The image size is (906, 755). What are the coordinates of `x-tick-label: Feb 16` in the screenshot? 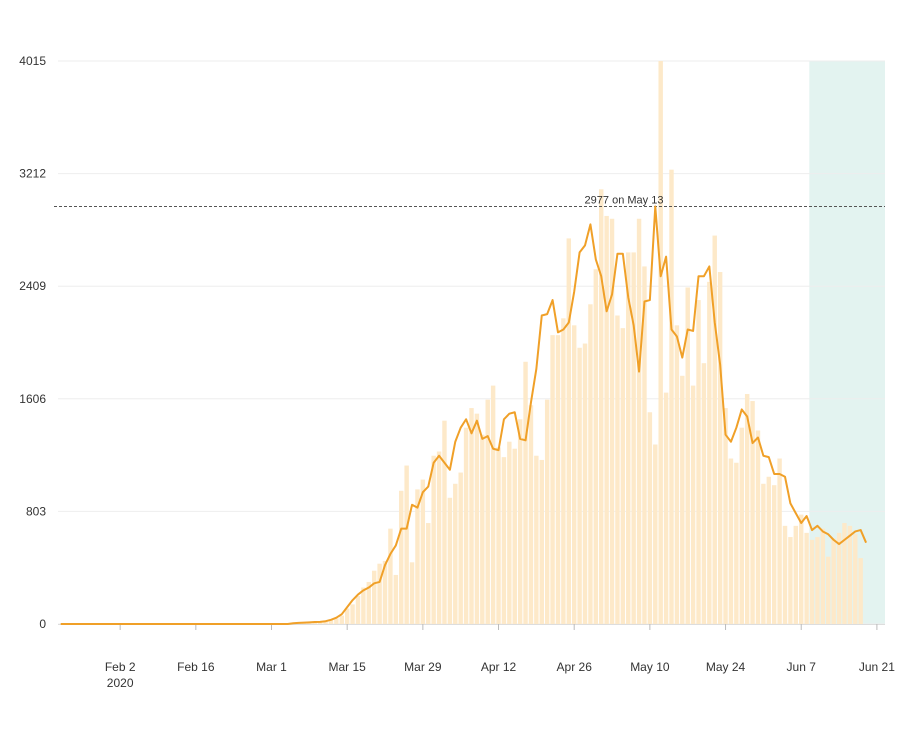 It's located at (196, 667).